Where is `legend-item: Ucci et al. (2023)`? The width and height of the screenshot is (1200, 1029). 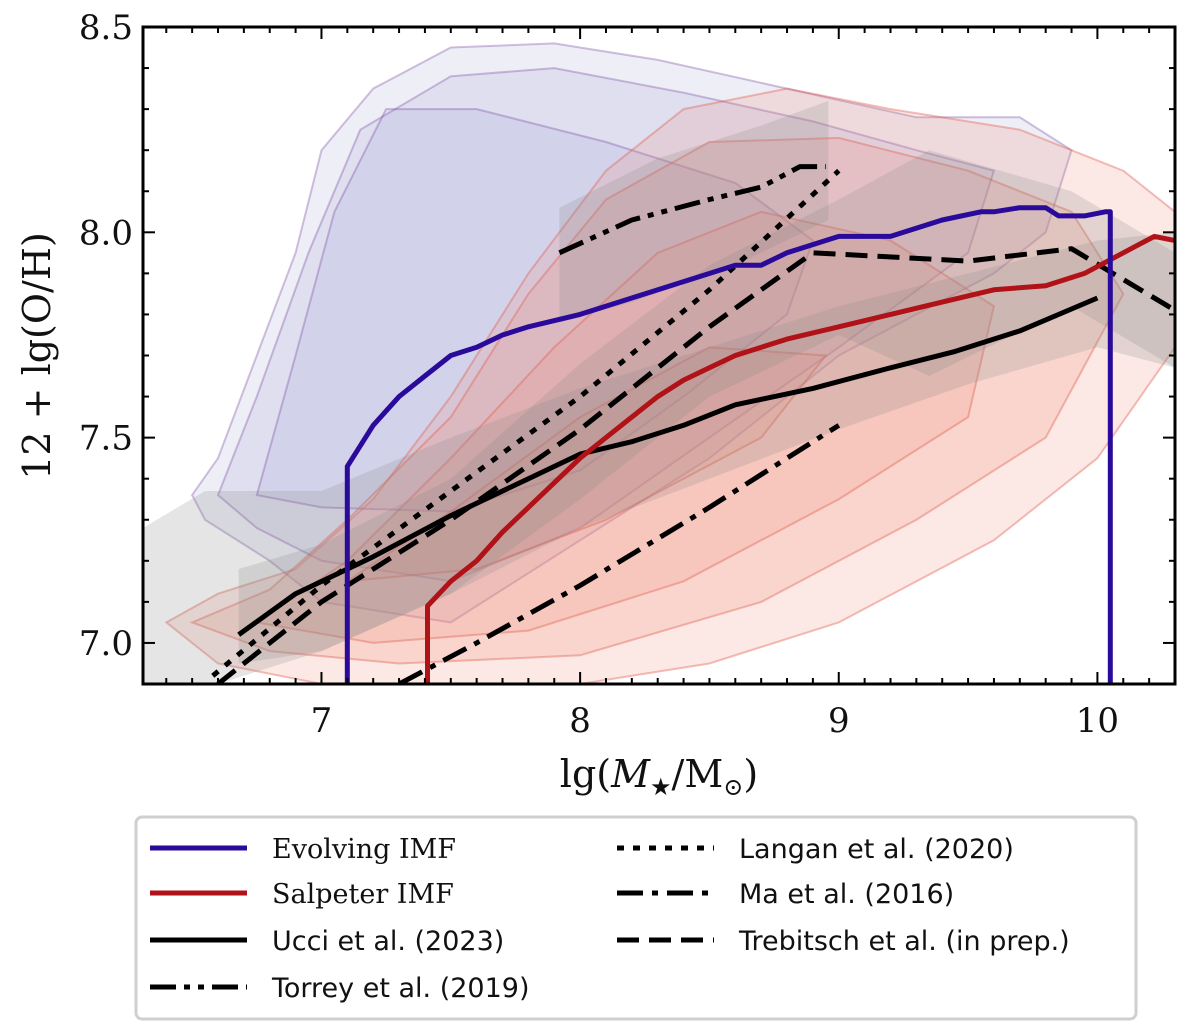
legend-item: Ucci et al. (2023) is located at coordinates (327, 941).